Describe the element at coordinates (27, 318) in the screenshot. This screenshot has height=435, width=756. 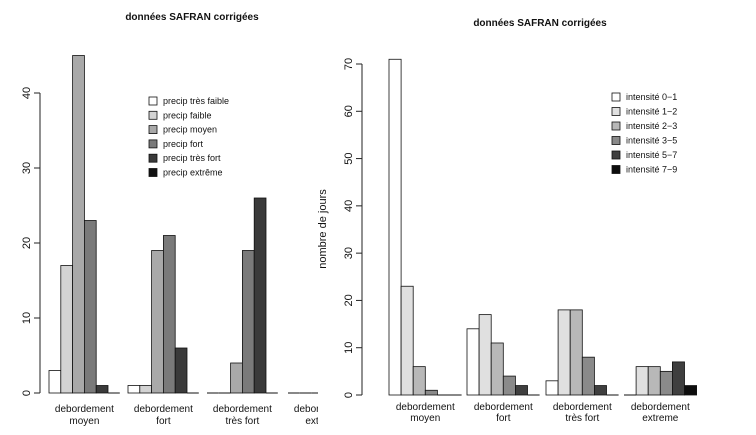
I see `chart-left-y-tick-label: 10` at that location.